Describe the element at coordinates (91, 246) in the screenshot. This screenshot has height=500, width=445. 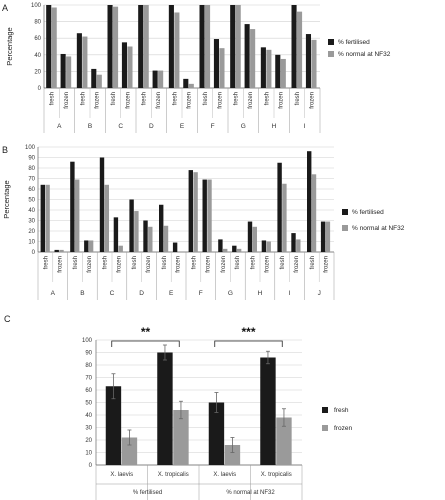
I see `bar-B-frozen-s1` at that location.